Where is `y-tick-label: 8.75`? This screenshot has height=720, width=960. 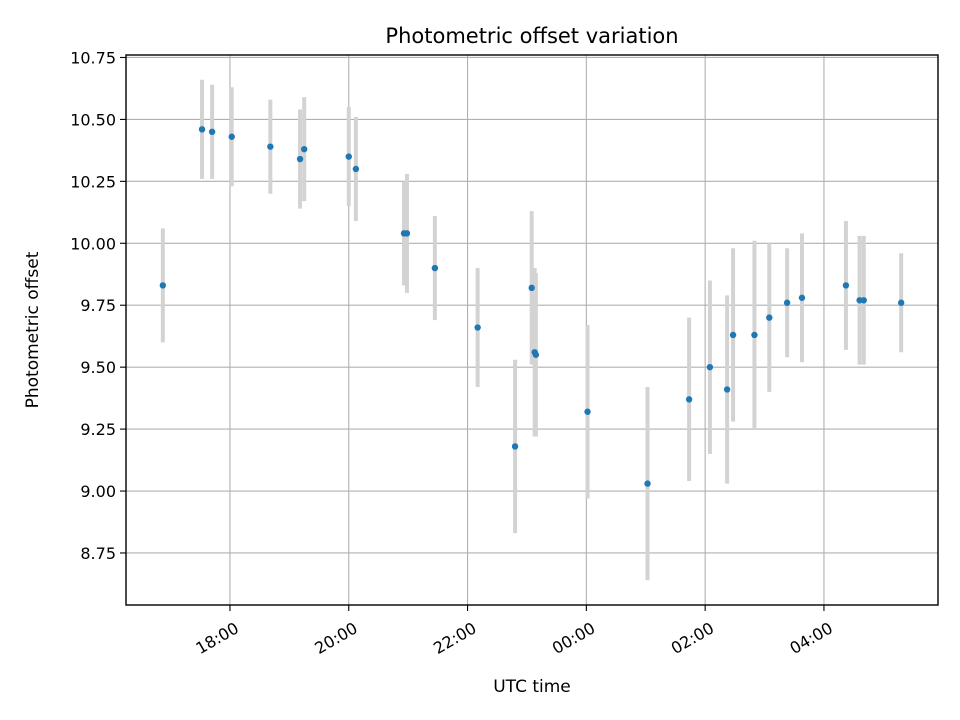
y-tick-label: 8.75 is located at coordinates (98, 553).